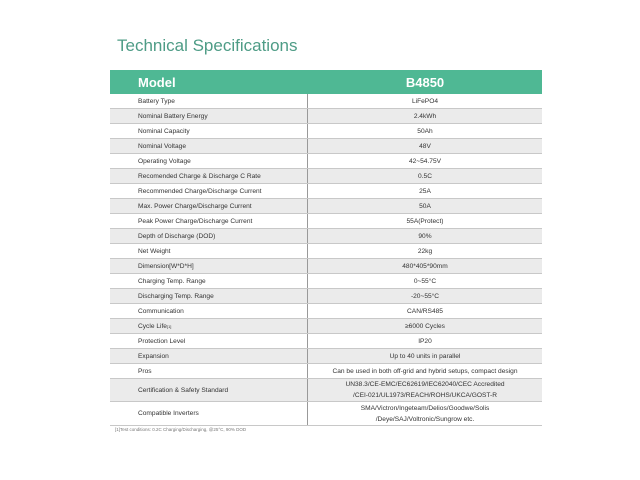  I want to click on spec-label-text: Battery Type, so click(156, 101).